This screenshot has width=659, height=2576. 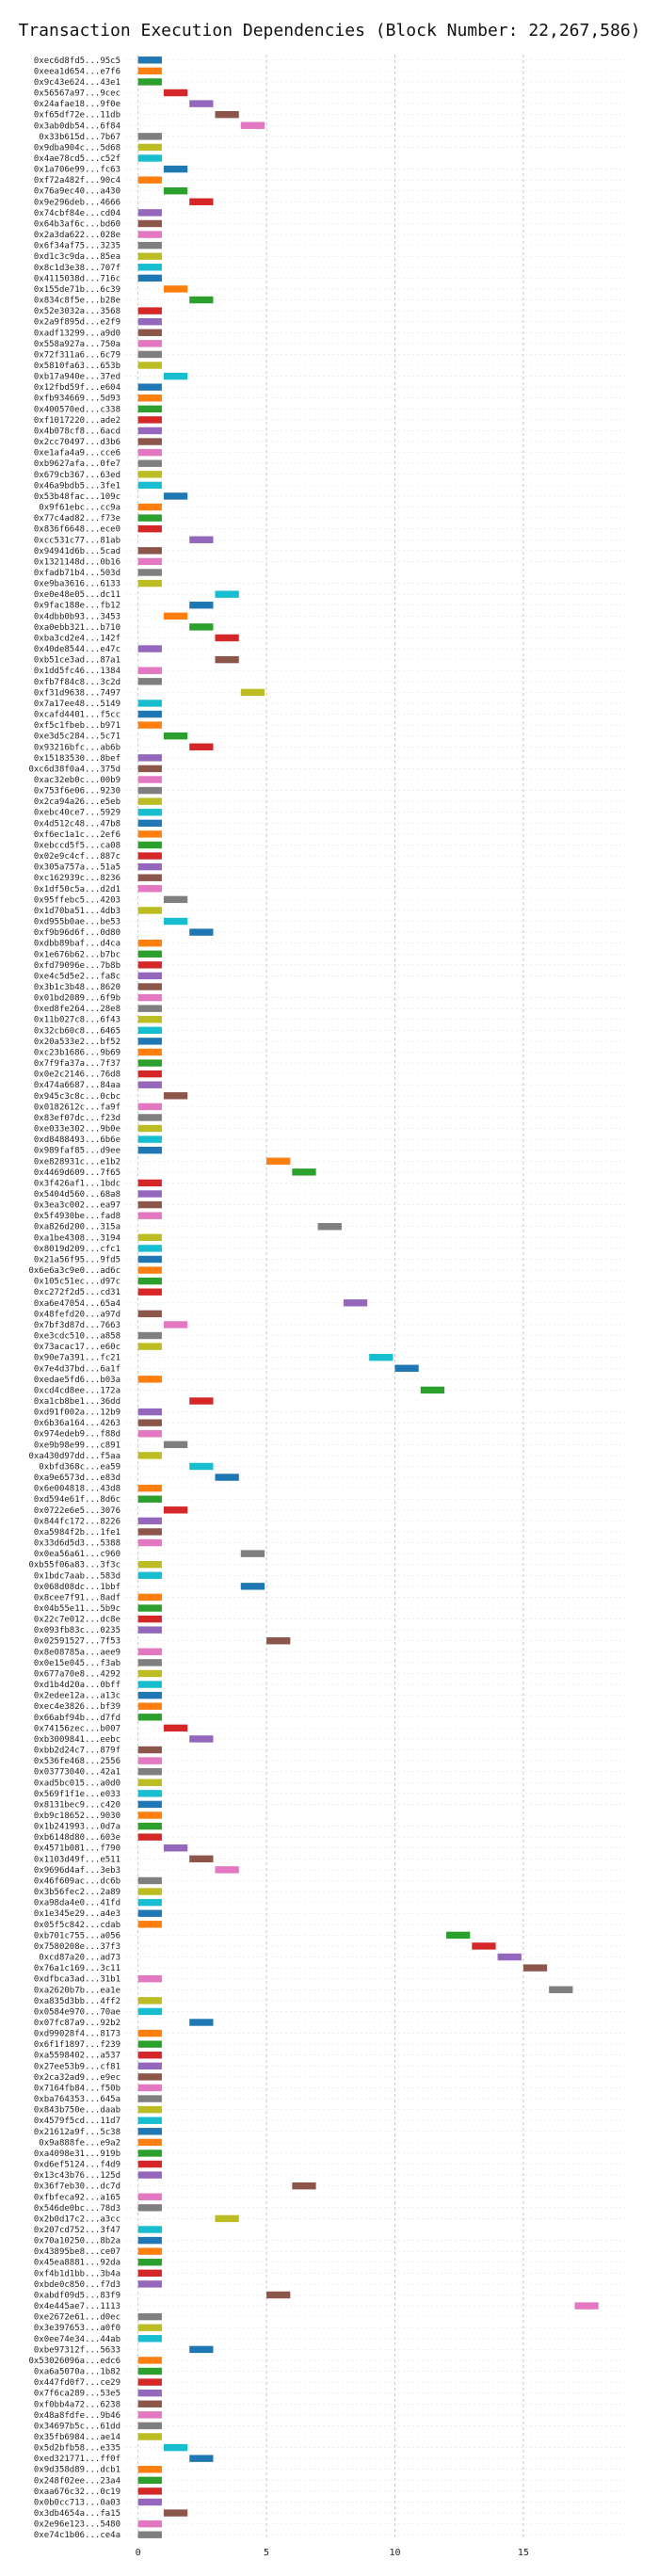 What do you see at coordinates (77, 2306) in the screenshot?
I see `tx-label: 0x4e445ae7...1113` at bounding box center [77, 2306].